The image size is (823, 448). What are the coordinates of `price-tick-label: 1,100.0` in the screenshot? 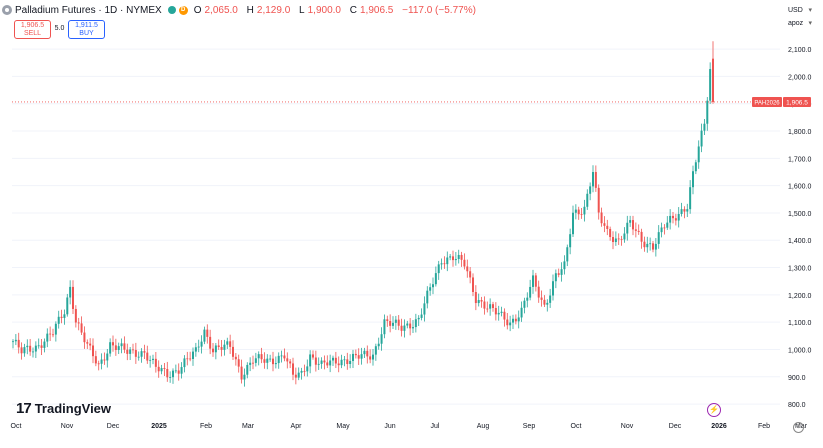 It's located at (799, 323).